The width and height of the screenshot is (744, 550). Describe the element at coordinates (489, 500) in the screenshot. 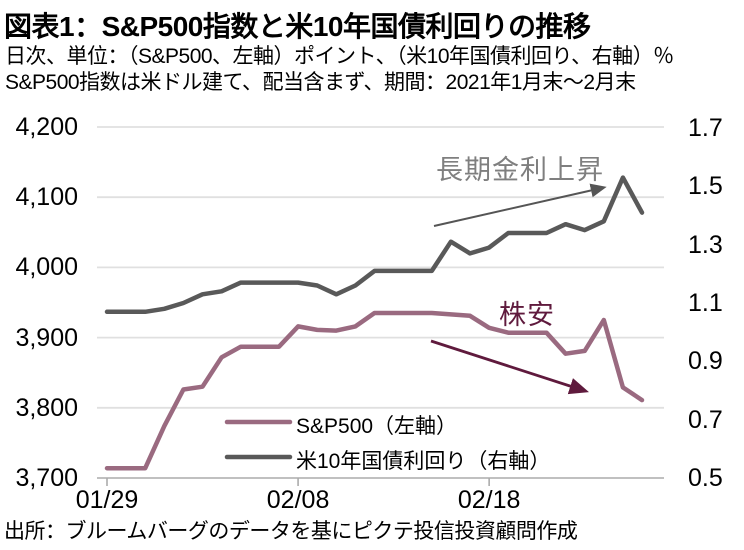

I see `x-axis-tick-label: 02/18` at that location.